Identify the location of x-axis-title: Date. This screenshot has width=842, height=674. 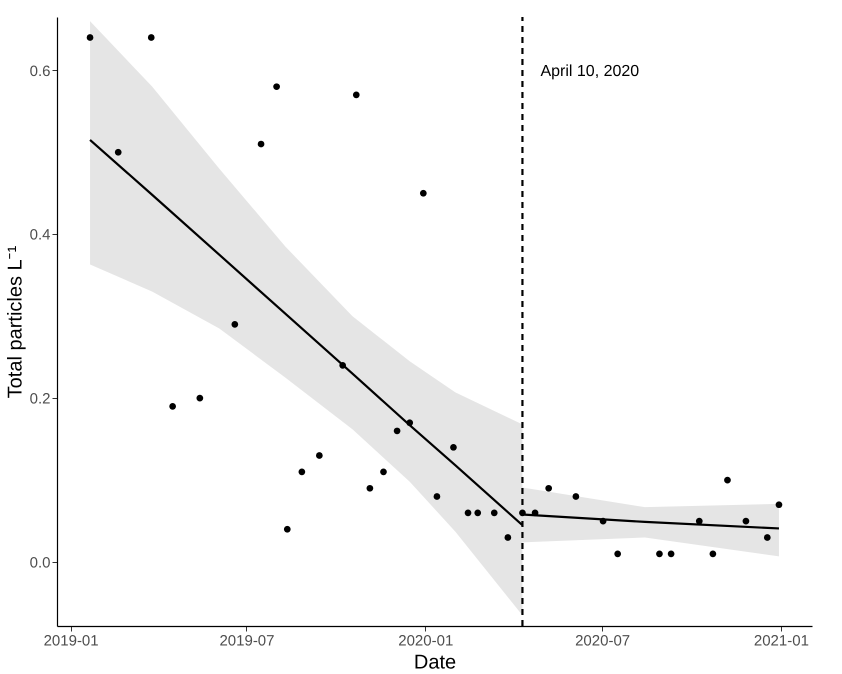
(435, 663).